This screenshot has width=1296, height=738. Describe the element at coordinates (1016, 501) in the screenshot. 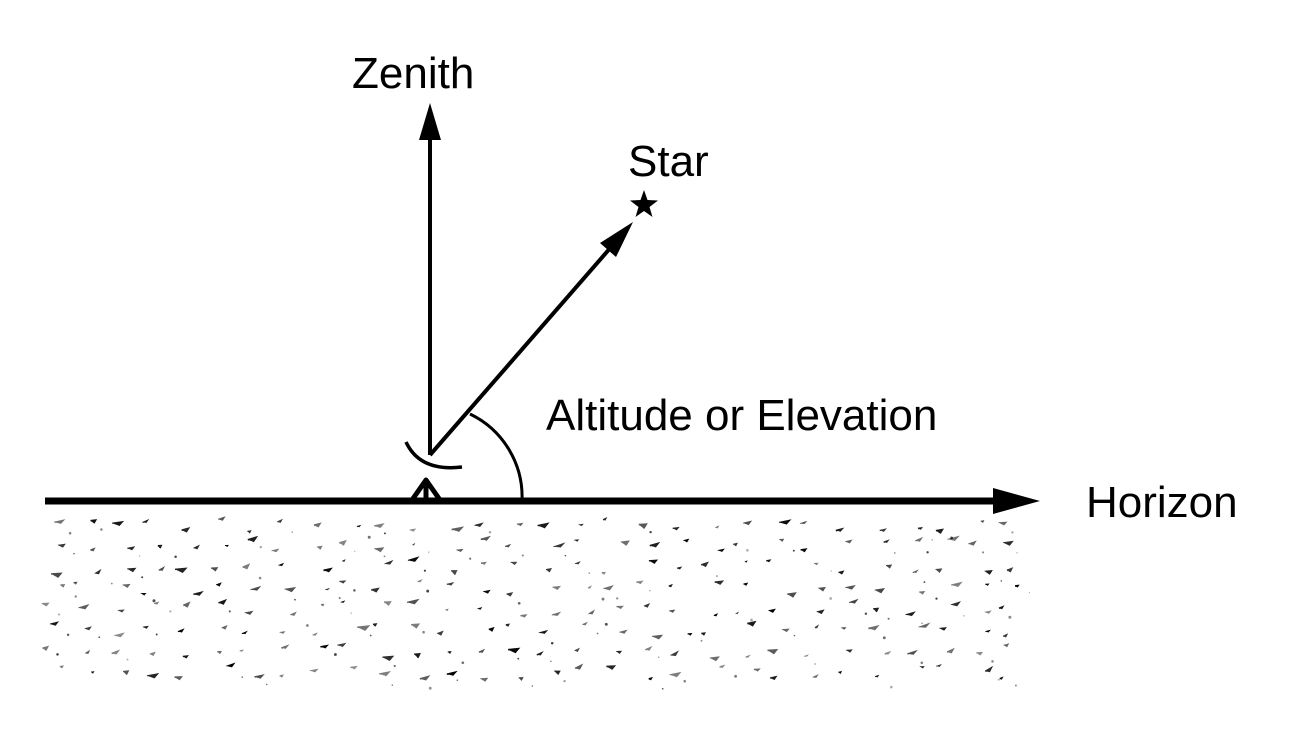

I see `horizon-arrowhead` at that location.